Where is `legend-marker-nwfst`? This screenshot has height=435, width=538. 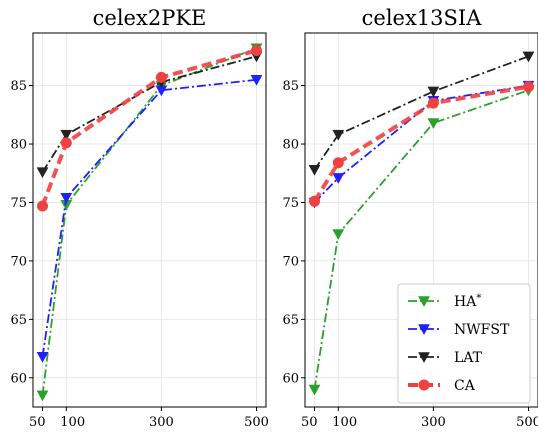
legend-marker-nwfst is located at coordinates (424, 330).